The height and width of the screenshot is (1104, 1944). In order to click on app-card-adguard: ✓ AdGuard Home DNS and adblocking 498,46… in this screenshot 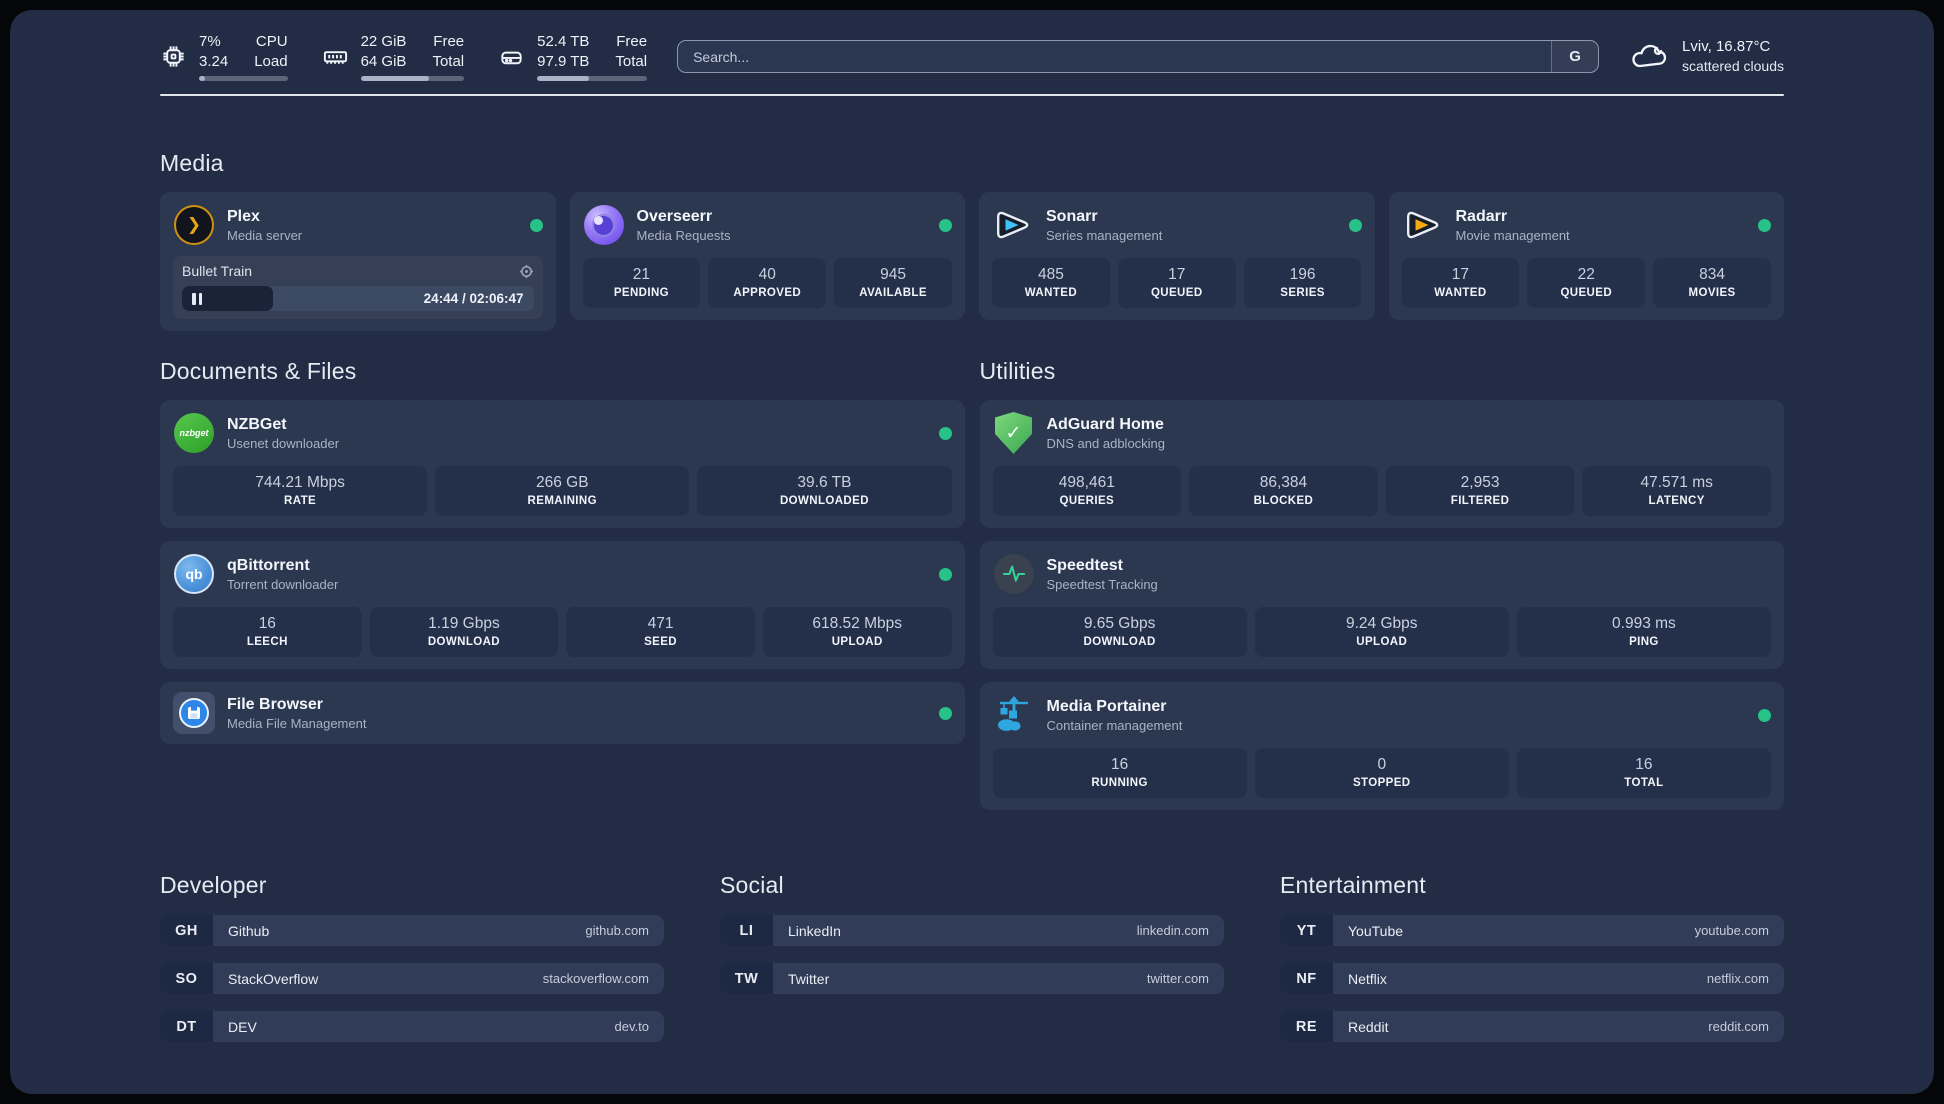, I will do `click(1381, 464)`.